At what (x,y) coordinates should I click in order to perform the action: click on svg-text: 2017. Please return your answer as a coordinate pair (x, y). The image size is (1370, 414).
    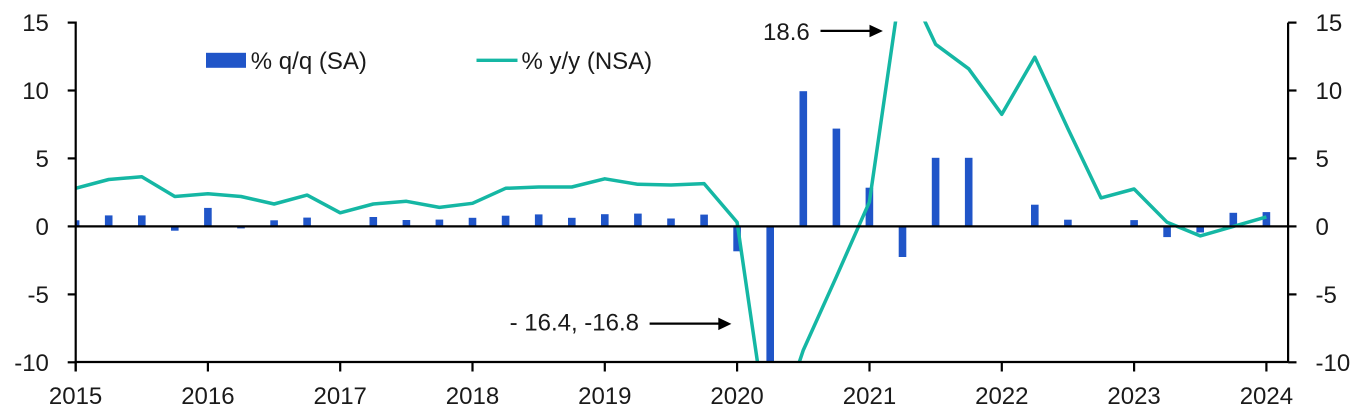
    Looking at the image, I should click on (340, 396).